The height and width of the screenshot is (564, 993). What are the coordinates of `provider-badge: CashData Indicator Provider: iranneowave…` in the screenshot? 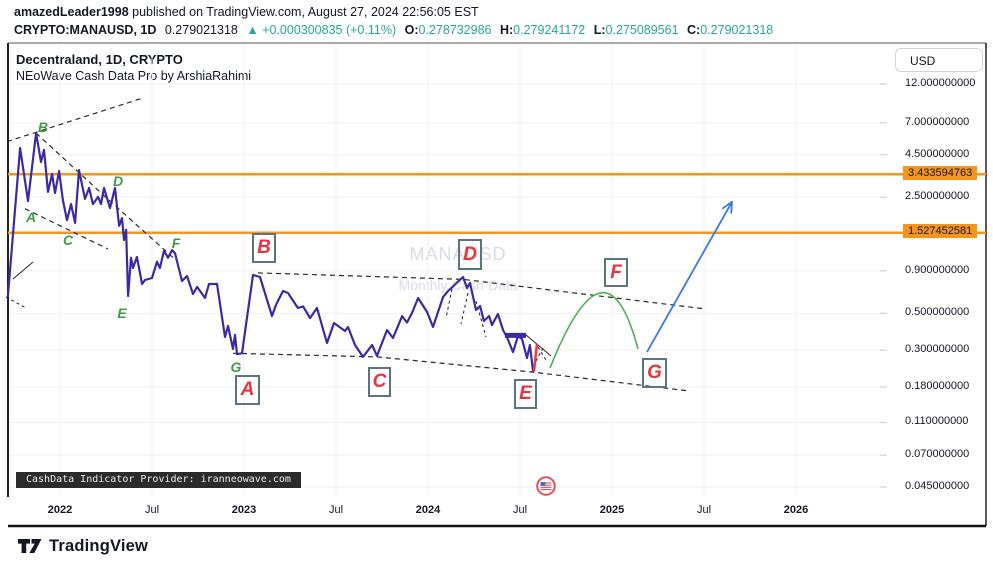 It's located at (158, 480).